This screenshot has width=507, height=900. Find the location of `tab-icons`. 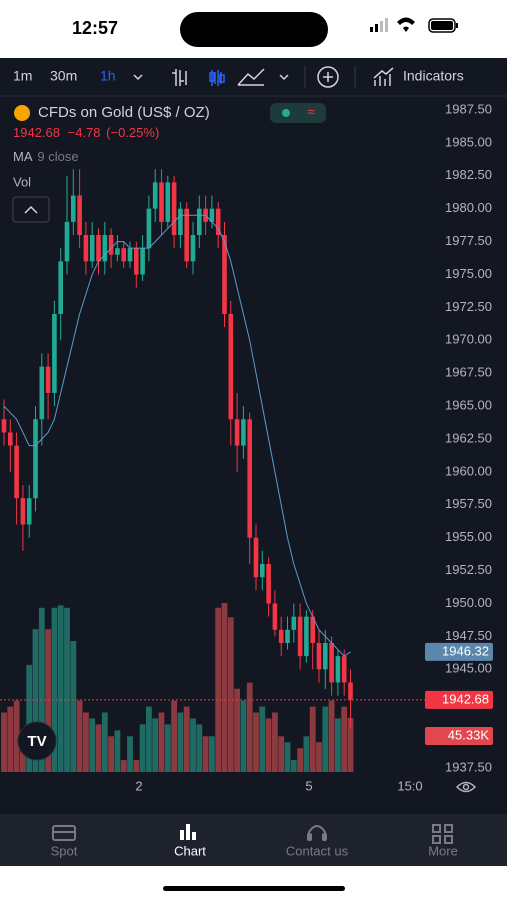

tab-icons is located at coordinates (252, 834).